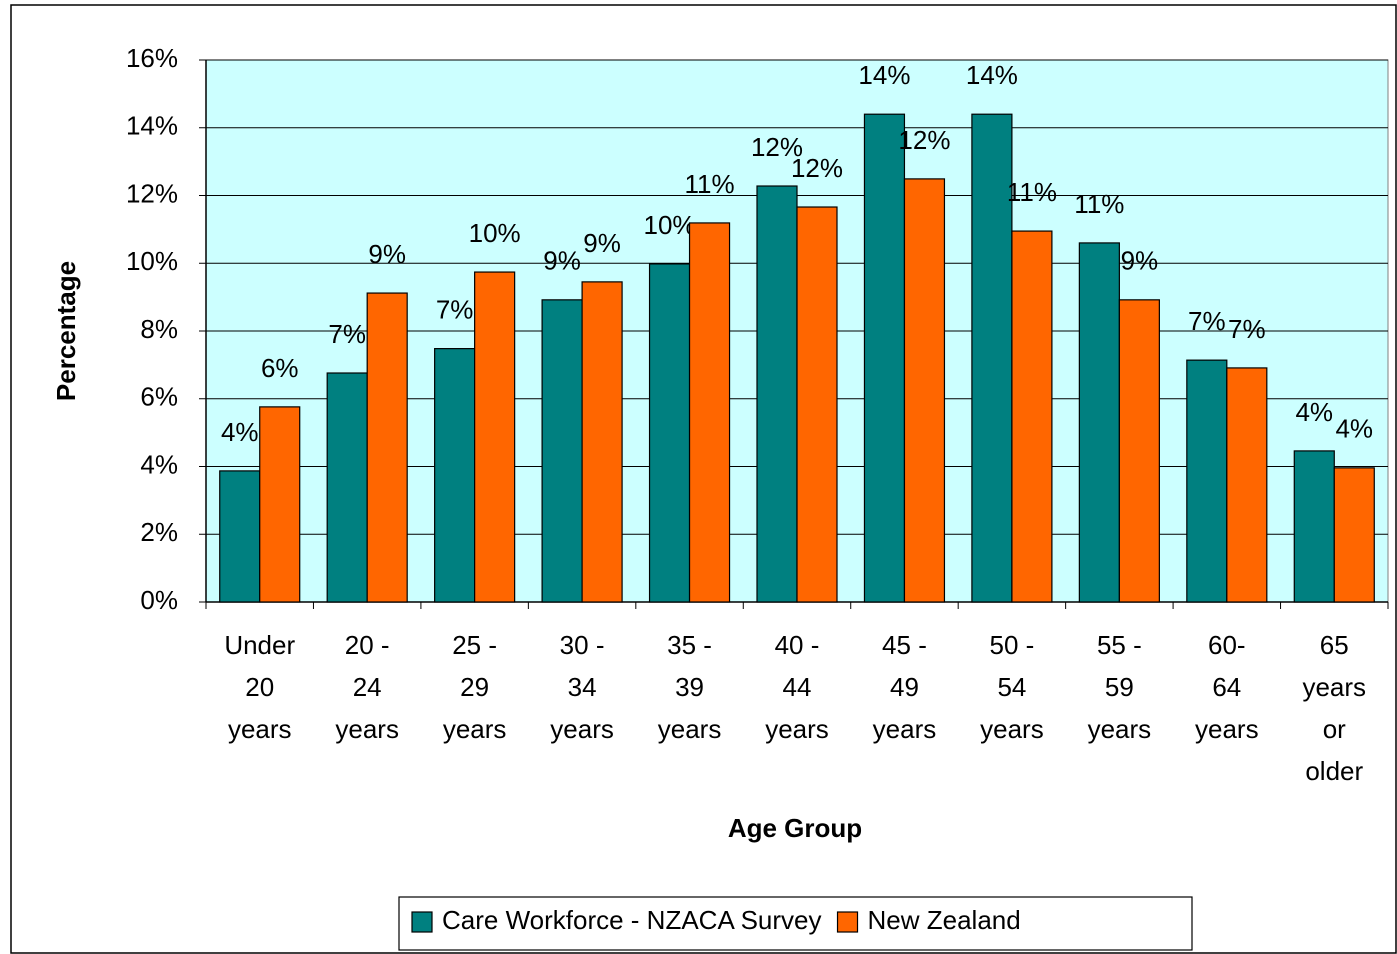  I want to click on x-tick-label: 34, so click(582, 687).